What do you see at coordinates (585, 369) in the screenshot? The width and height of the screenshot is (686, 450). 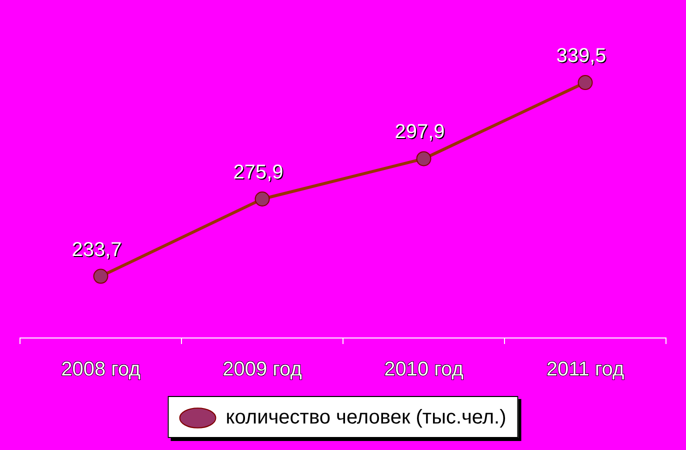 I see `x-tick-label: 2011 год` at bounding box center [585, 369].